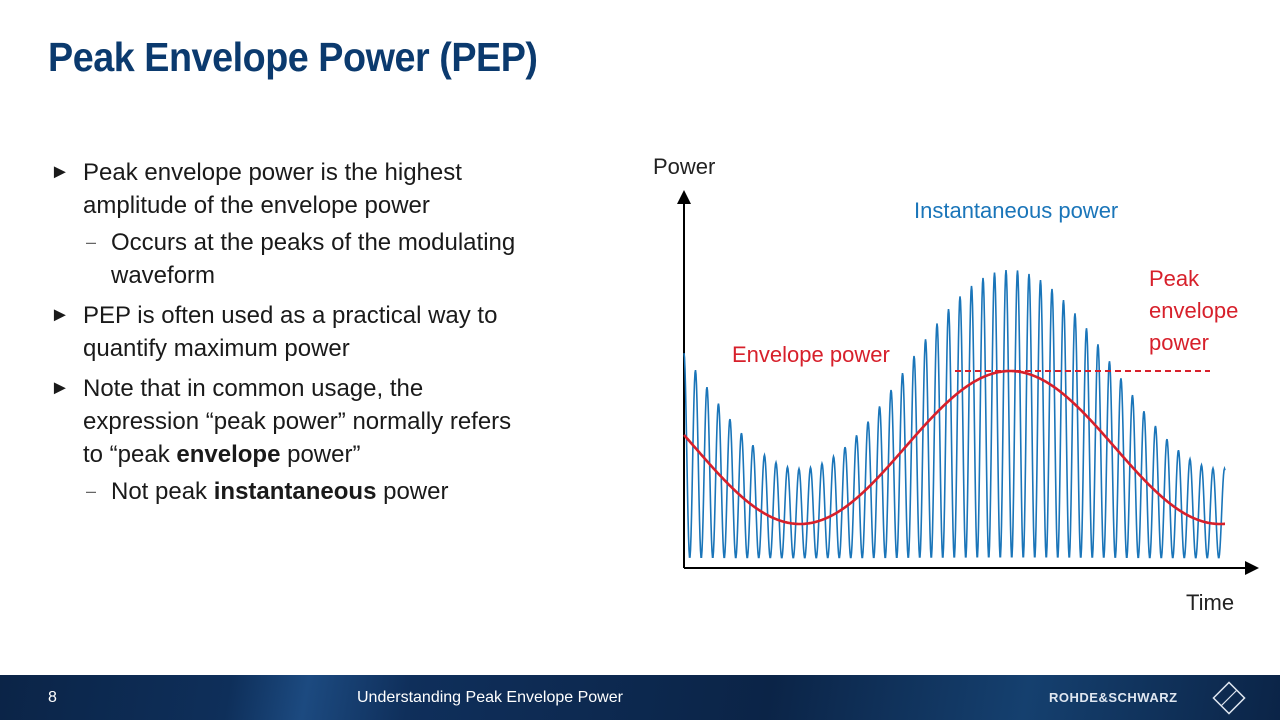 The image size is (1280, 720). I want to click on instantaneous-label: Instantaneous power, so click(1016, 210).